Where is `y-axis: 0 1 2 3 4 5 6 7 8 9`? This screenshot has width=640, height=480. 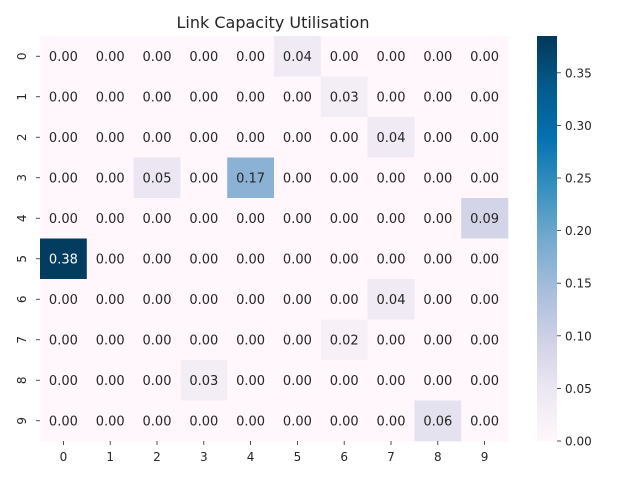 y-axis: 0 1 2 3 4 5 6 7 8 9 is located at coordinates (27, 238).